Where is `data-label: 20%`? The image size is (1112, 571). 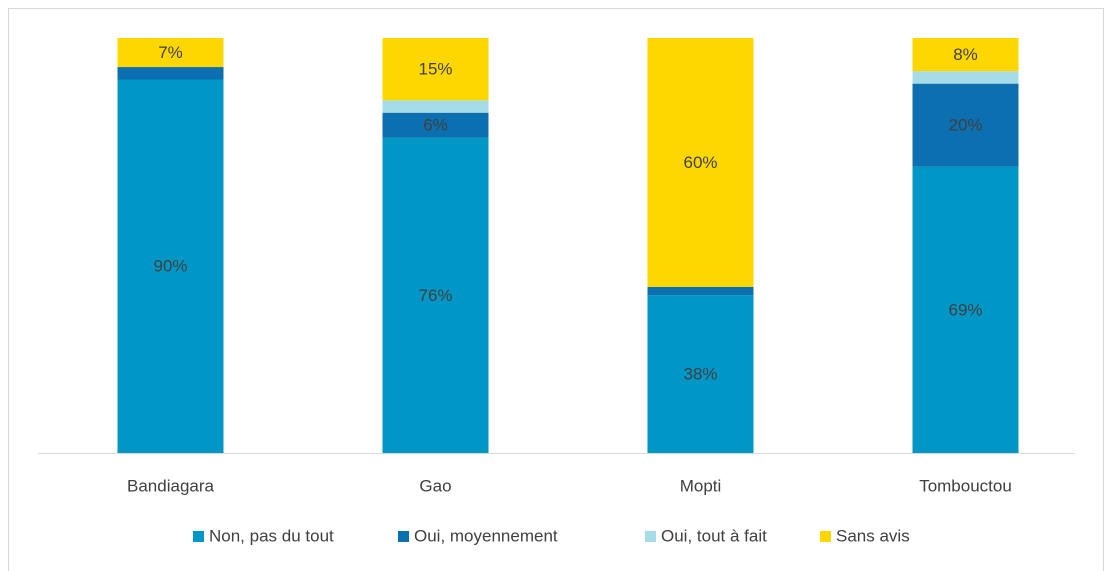 data-label: 20% is located at coordinates (965, 125).